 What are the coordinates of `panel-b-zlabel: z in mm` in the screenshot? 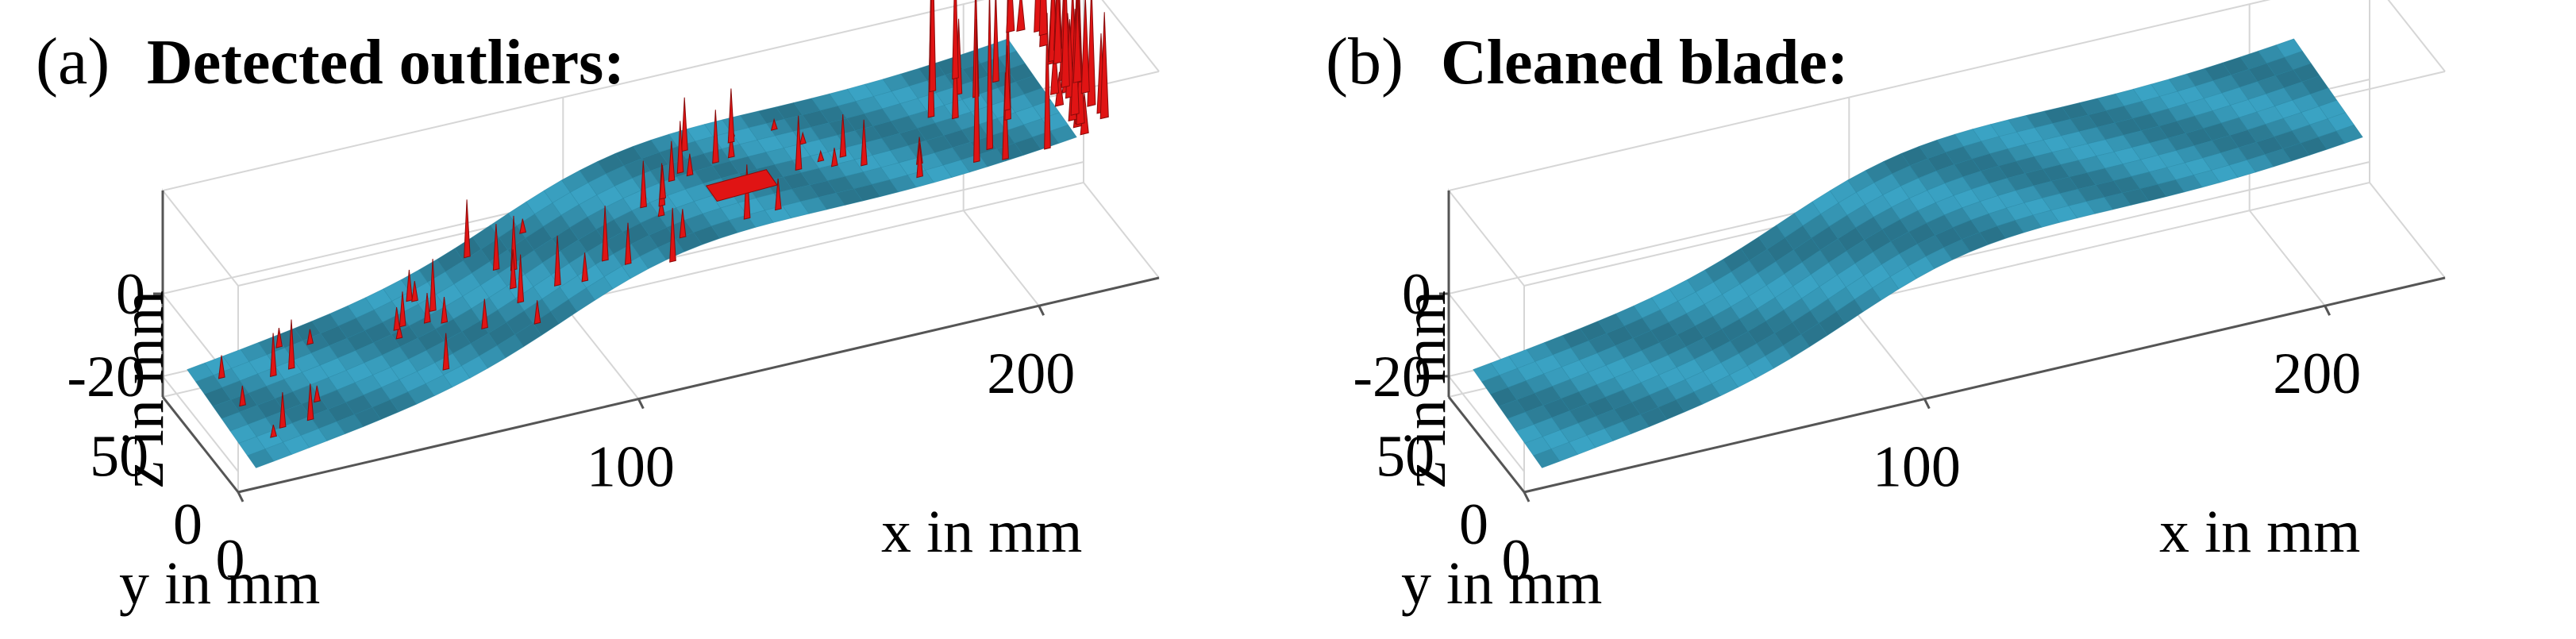 It's located at (1425, 389).